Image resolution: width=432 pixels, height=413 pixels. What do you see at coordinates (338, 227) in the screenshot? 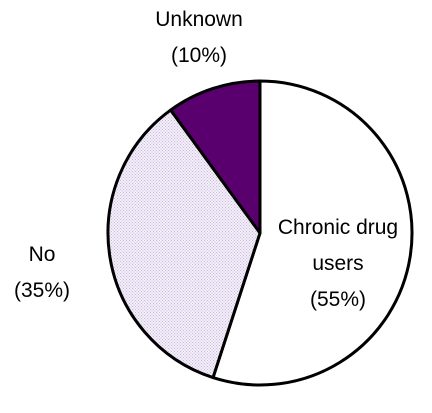
I see `label-chronic-line1: Chronic drug` at bounding box center [338, 227].